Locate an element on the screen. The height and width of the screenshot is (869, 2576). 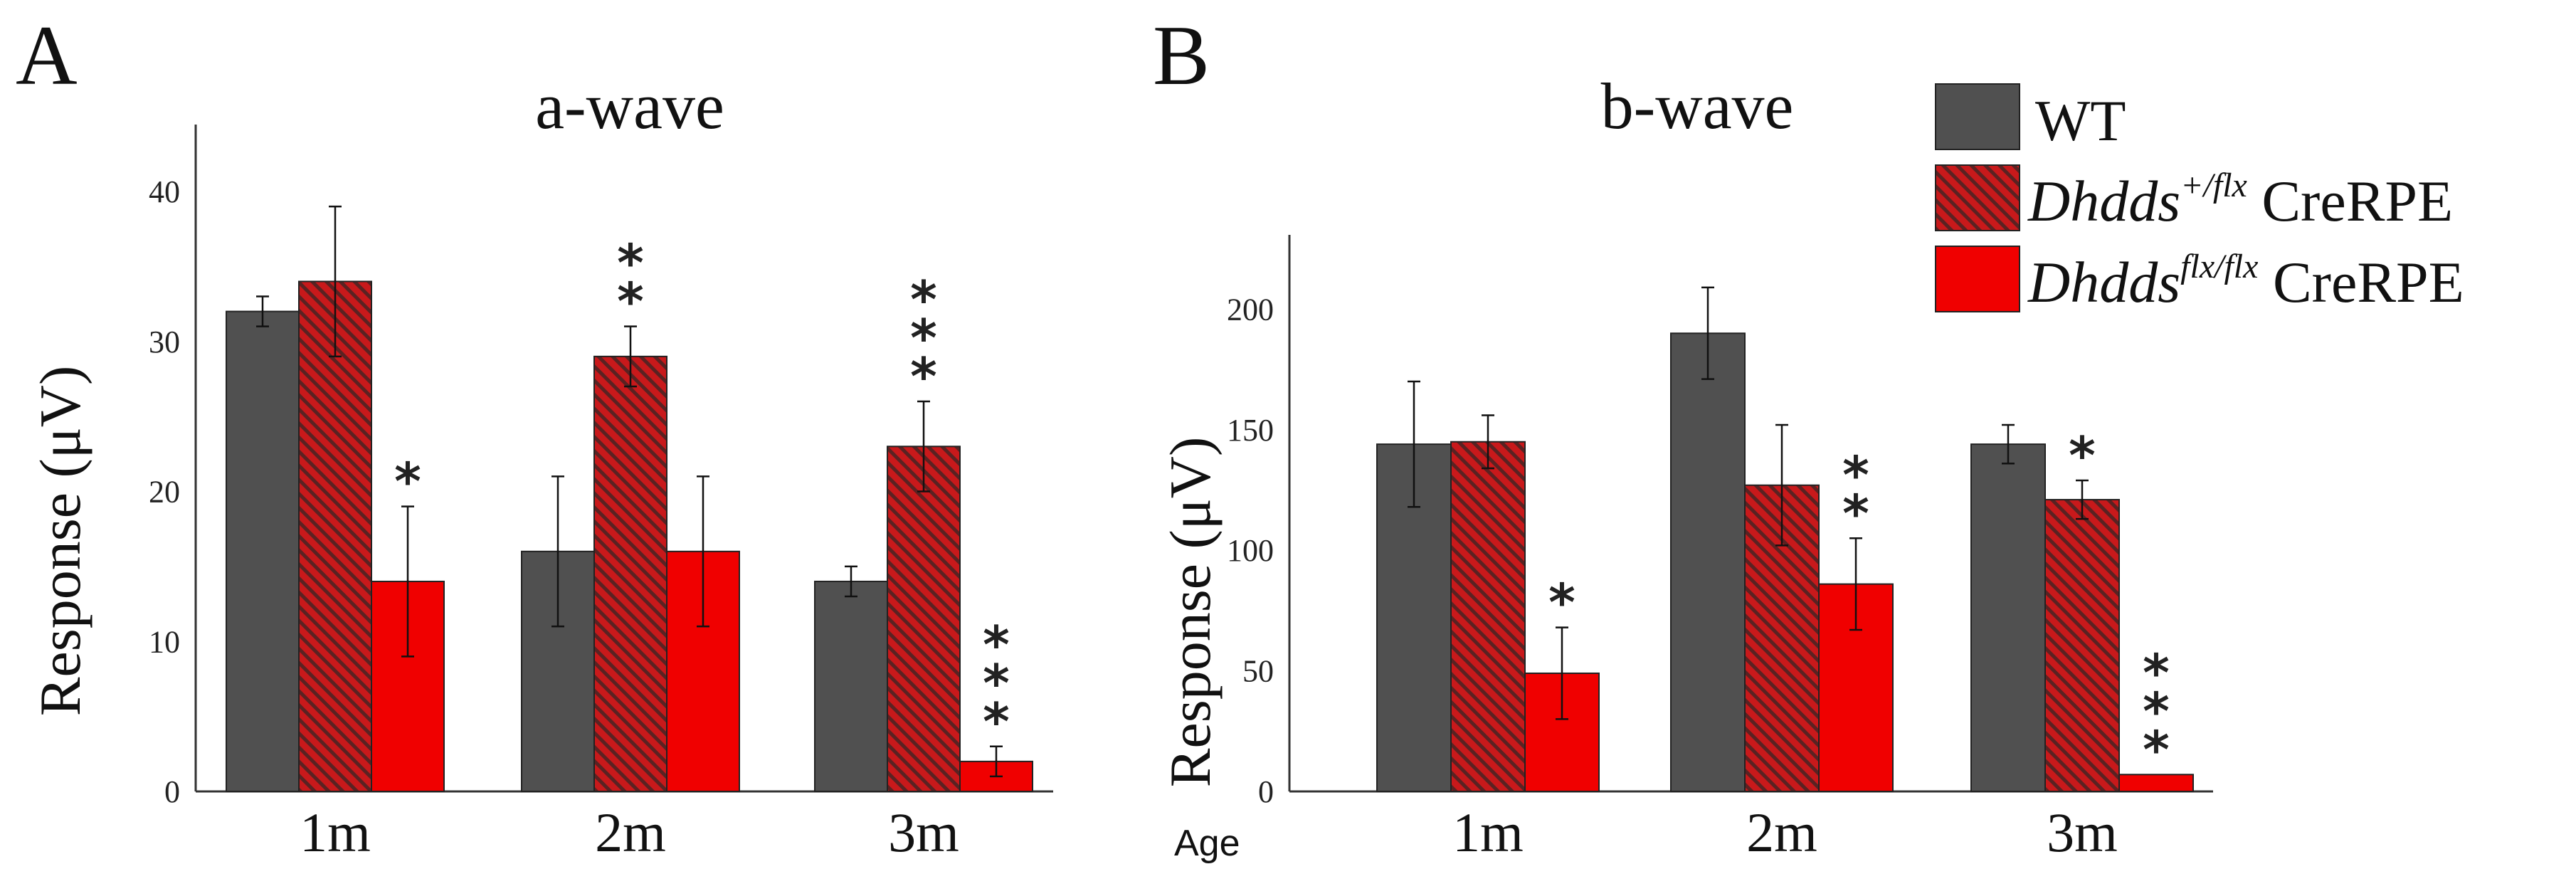
legend-swatch-wt is located at coordinates (1978, 116).